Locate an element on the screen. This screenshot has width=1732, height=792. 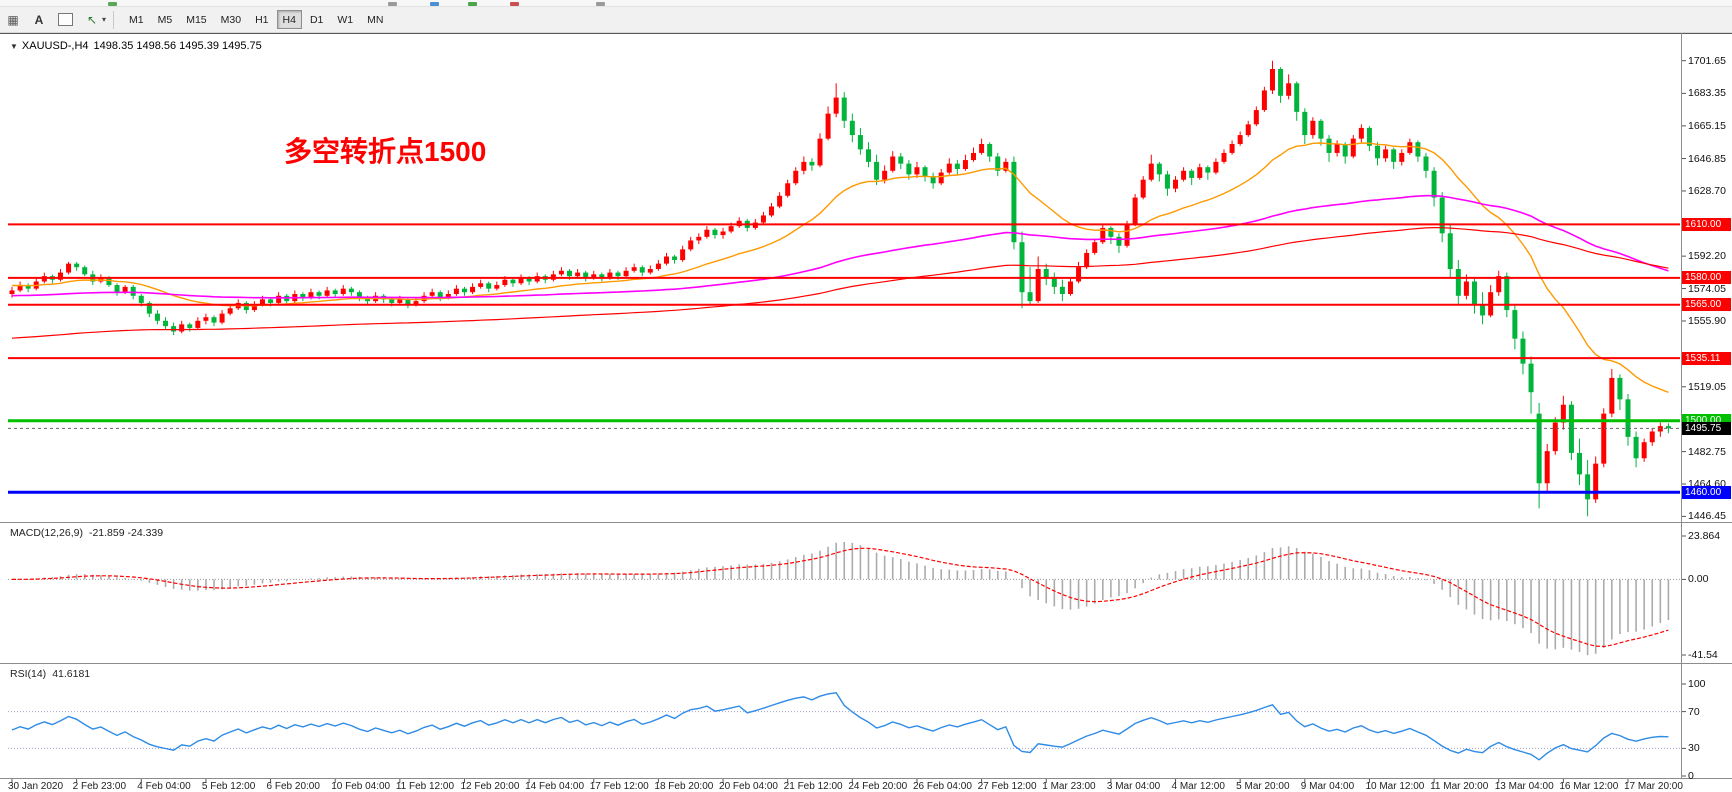
cursor-tool-icon: ↖ is located at coordinates (92, 19).